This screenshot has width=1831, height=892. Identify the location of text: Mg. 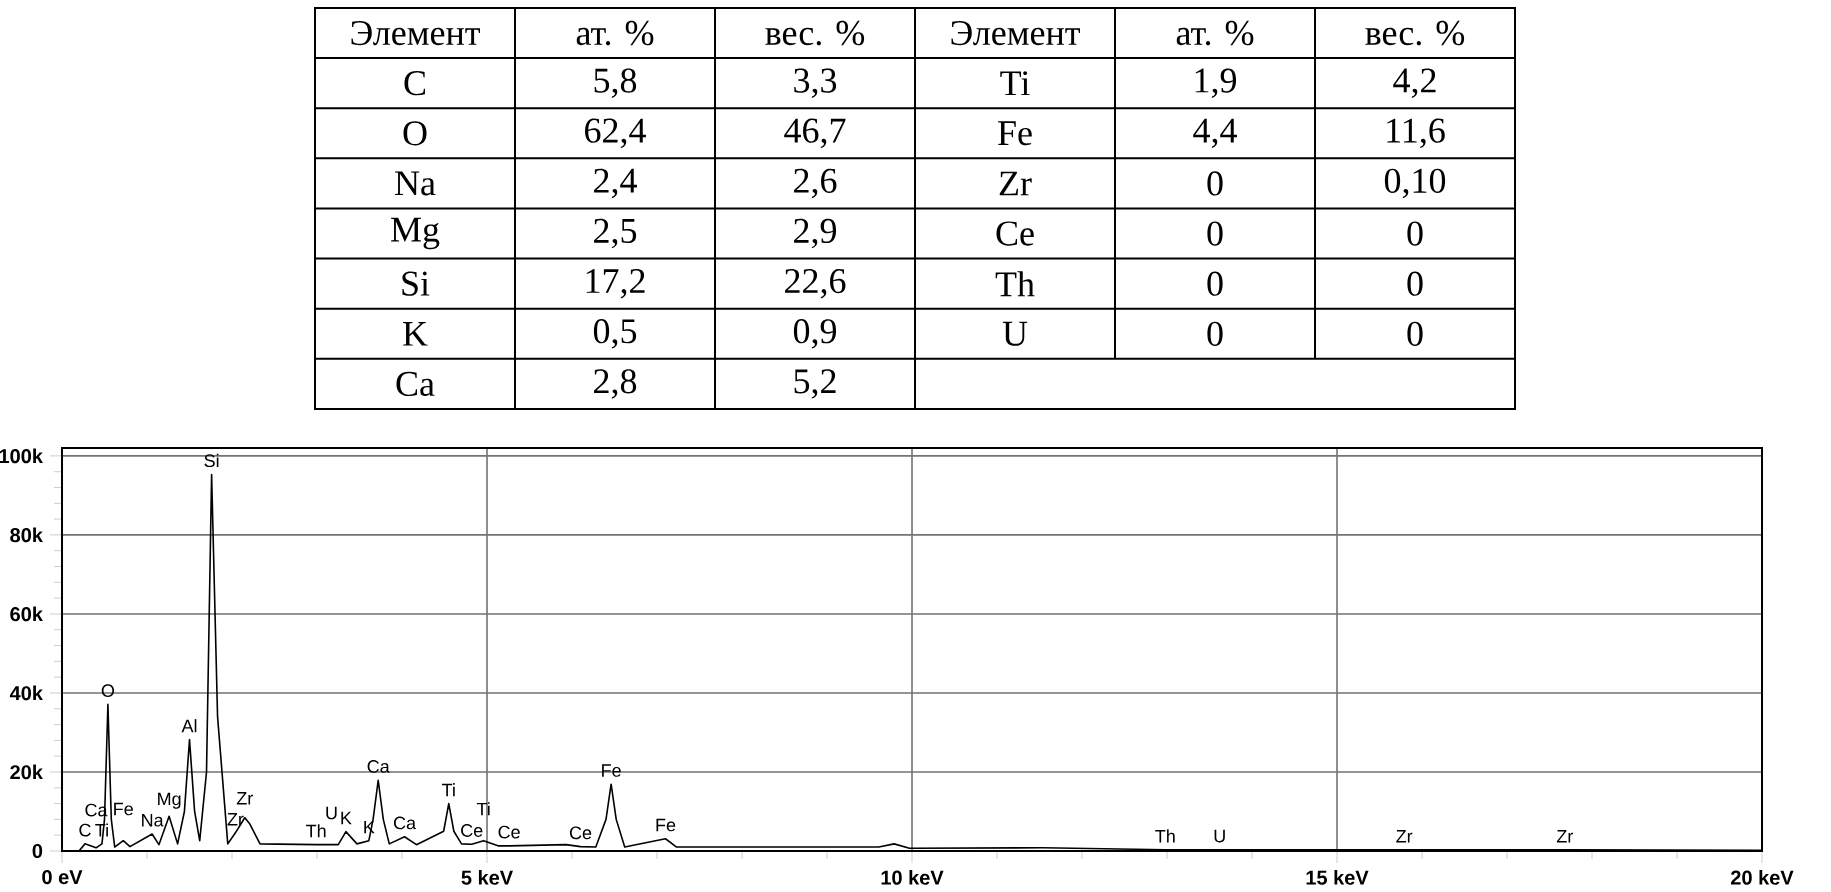
(415, 233).